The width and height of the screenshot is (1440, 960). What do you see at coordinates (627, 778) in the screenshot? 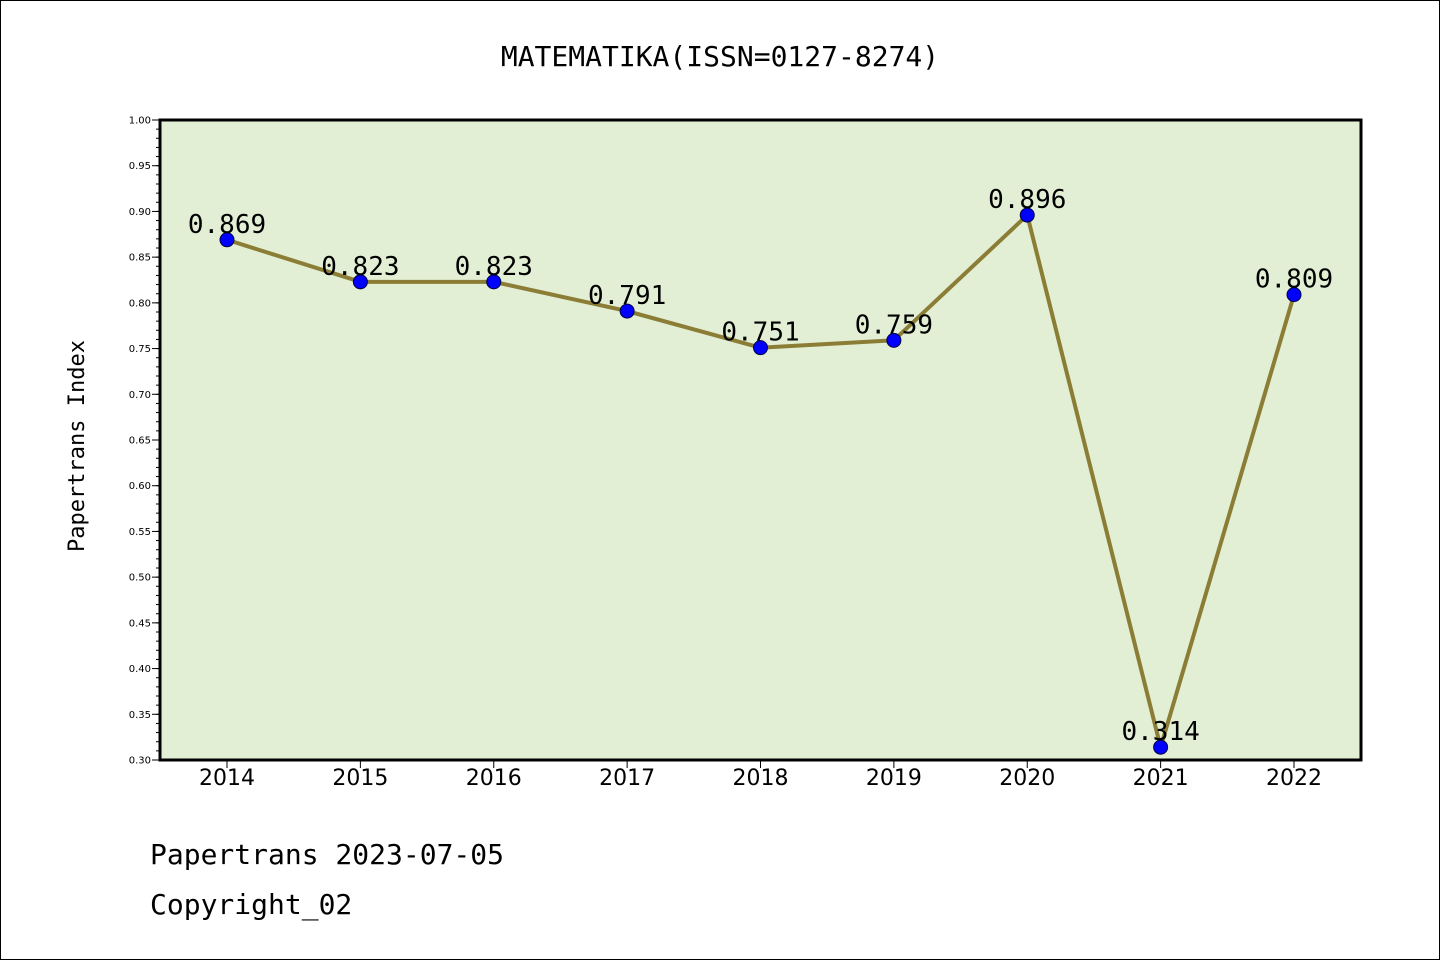
I see `x-tick-label: 2017` at bounding box center [627, 778].